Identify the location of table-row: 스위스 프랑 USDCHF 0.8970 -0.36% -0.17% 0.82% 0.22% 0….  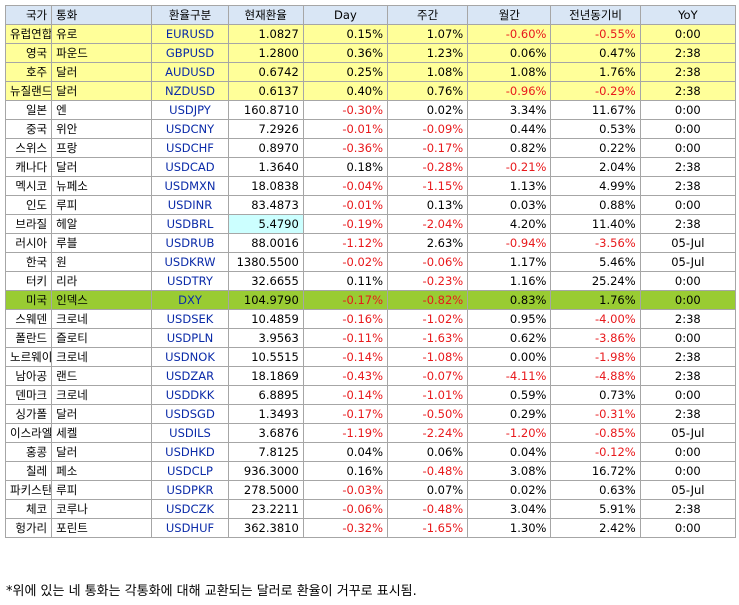
(370, 148).